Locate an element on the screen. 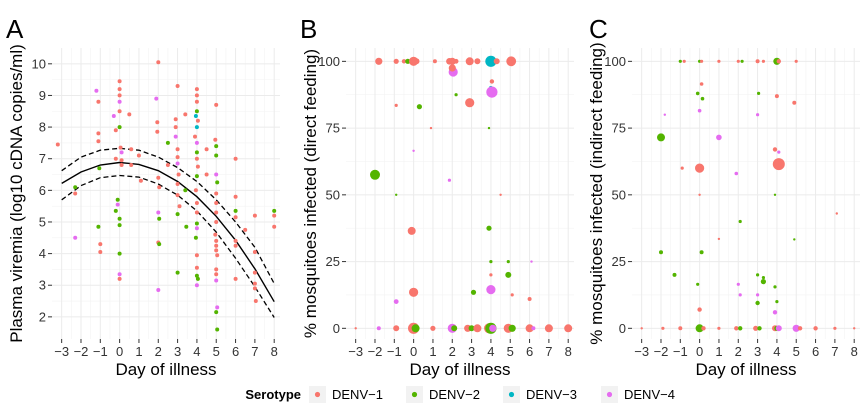  panel-b-letter: B is located at coordinates (308, 29).